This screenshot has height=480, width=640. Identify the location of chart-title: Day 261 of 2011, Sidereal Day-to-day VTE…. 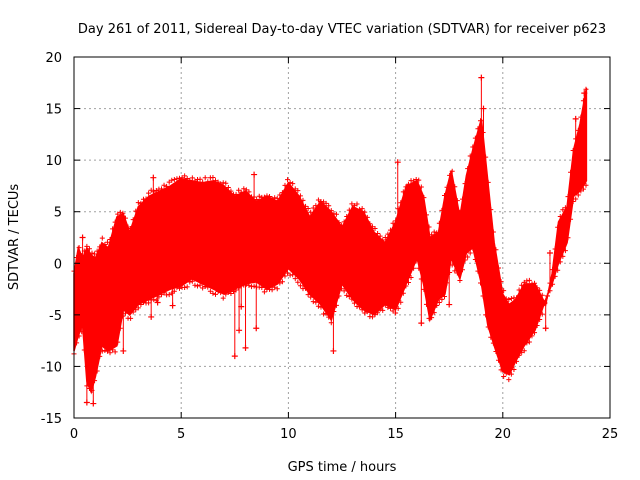
(342, 29).